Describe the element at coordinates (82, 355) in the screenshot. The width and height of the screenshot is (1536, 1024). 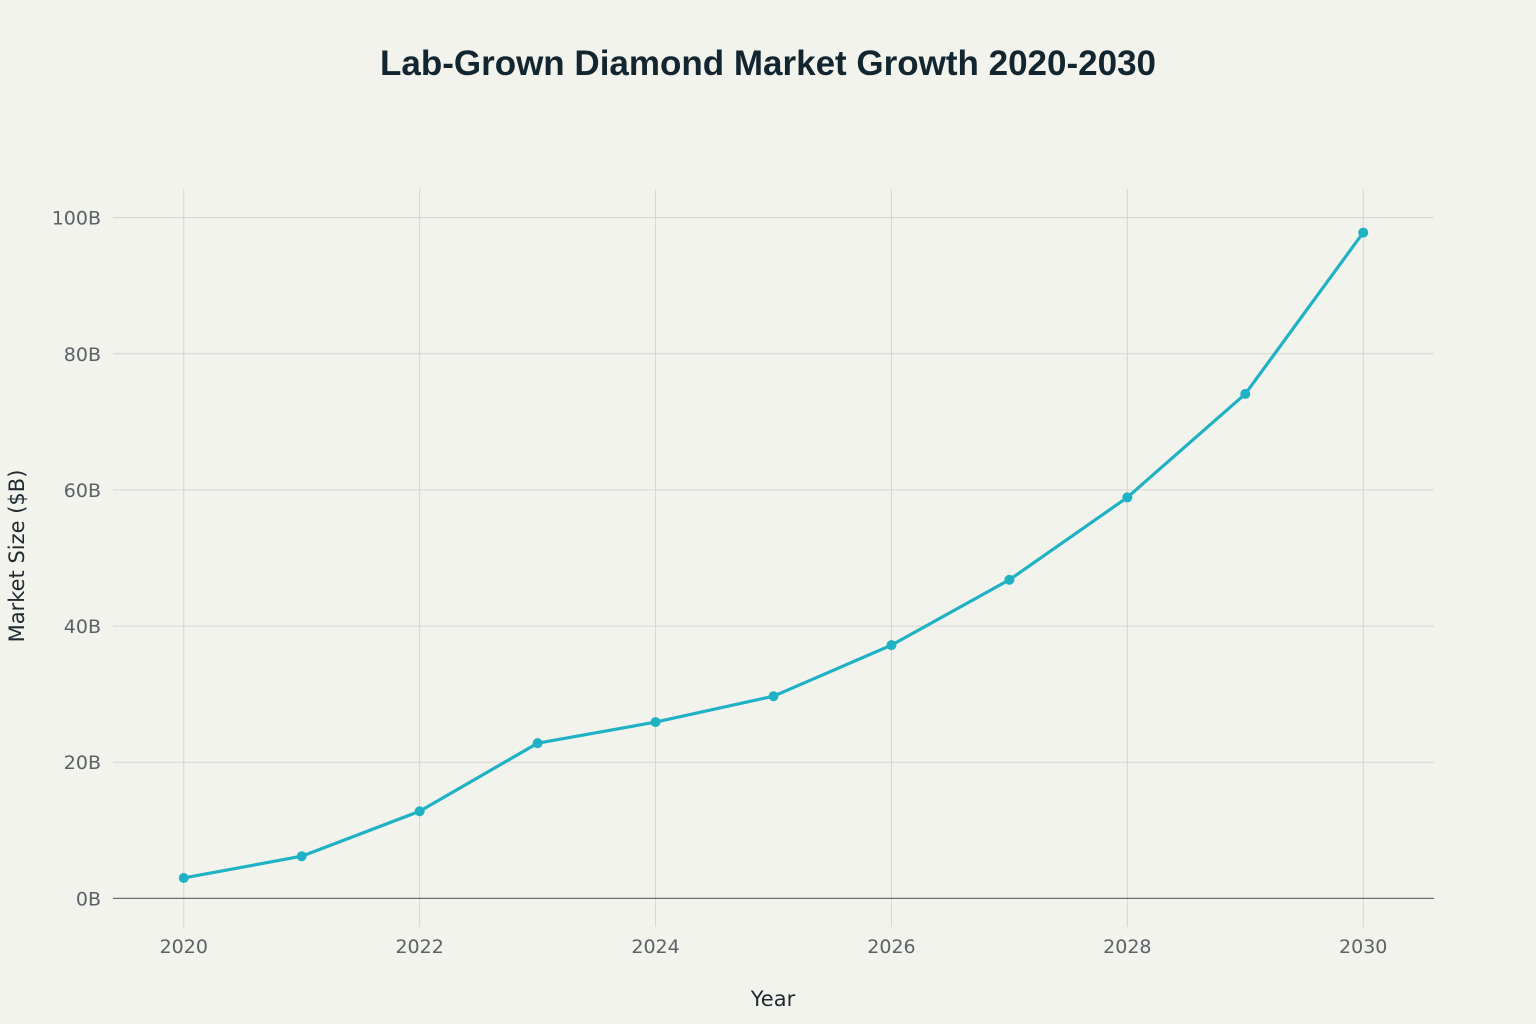
I see `y-tick-label: 80B` at that location.